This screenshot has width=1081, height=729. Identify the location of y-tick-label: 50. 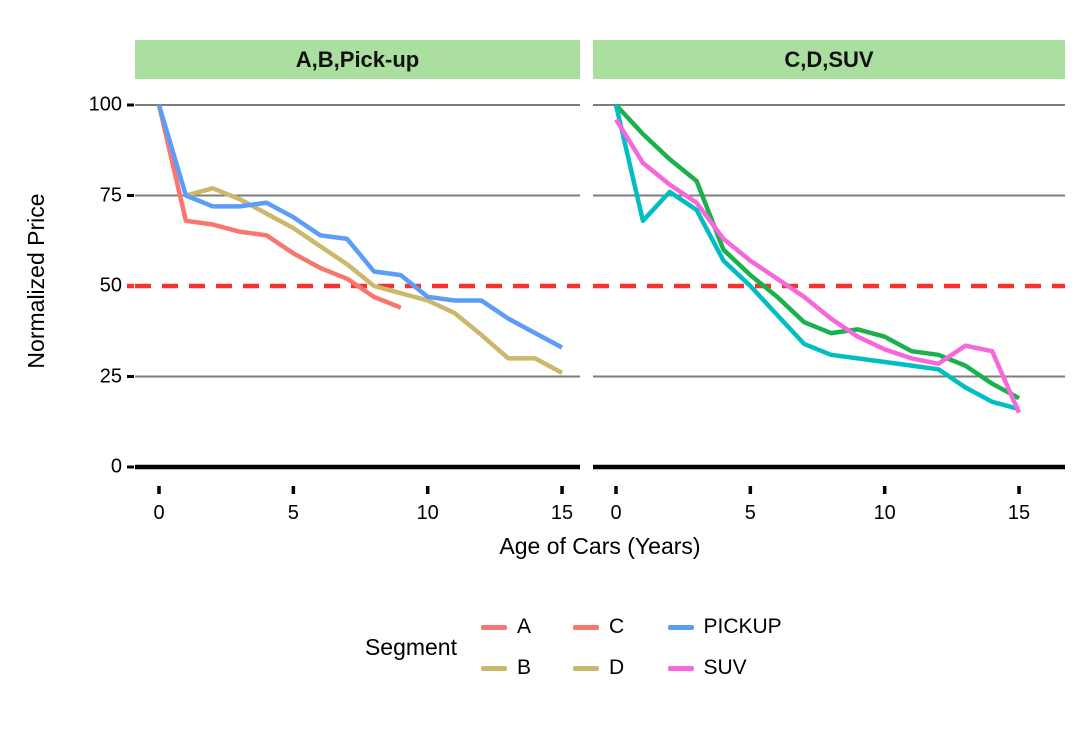
(110, 285).